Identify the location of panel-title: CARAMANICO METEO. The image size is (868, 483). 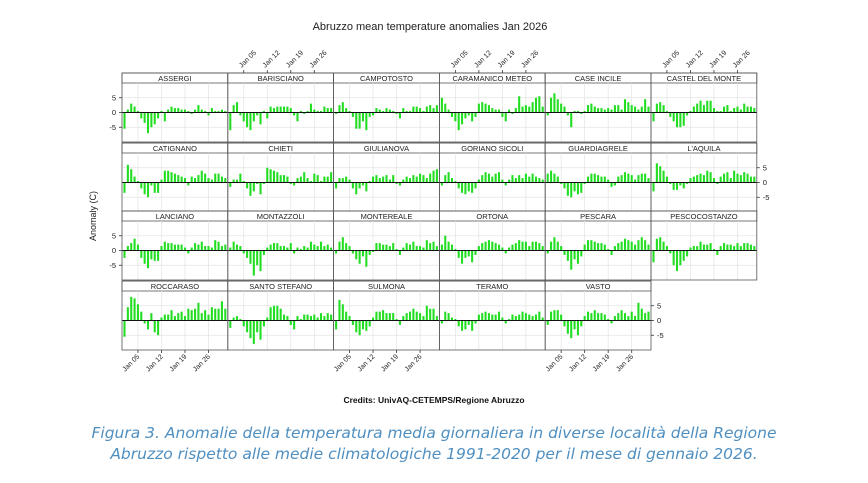
(493, 78).